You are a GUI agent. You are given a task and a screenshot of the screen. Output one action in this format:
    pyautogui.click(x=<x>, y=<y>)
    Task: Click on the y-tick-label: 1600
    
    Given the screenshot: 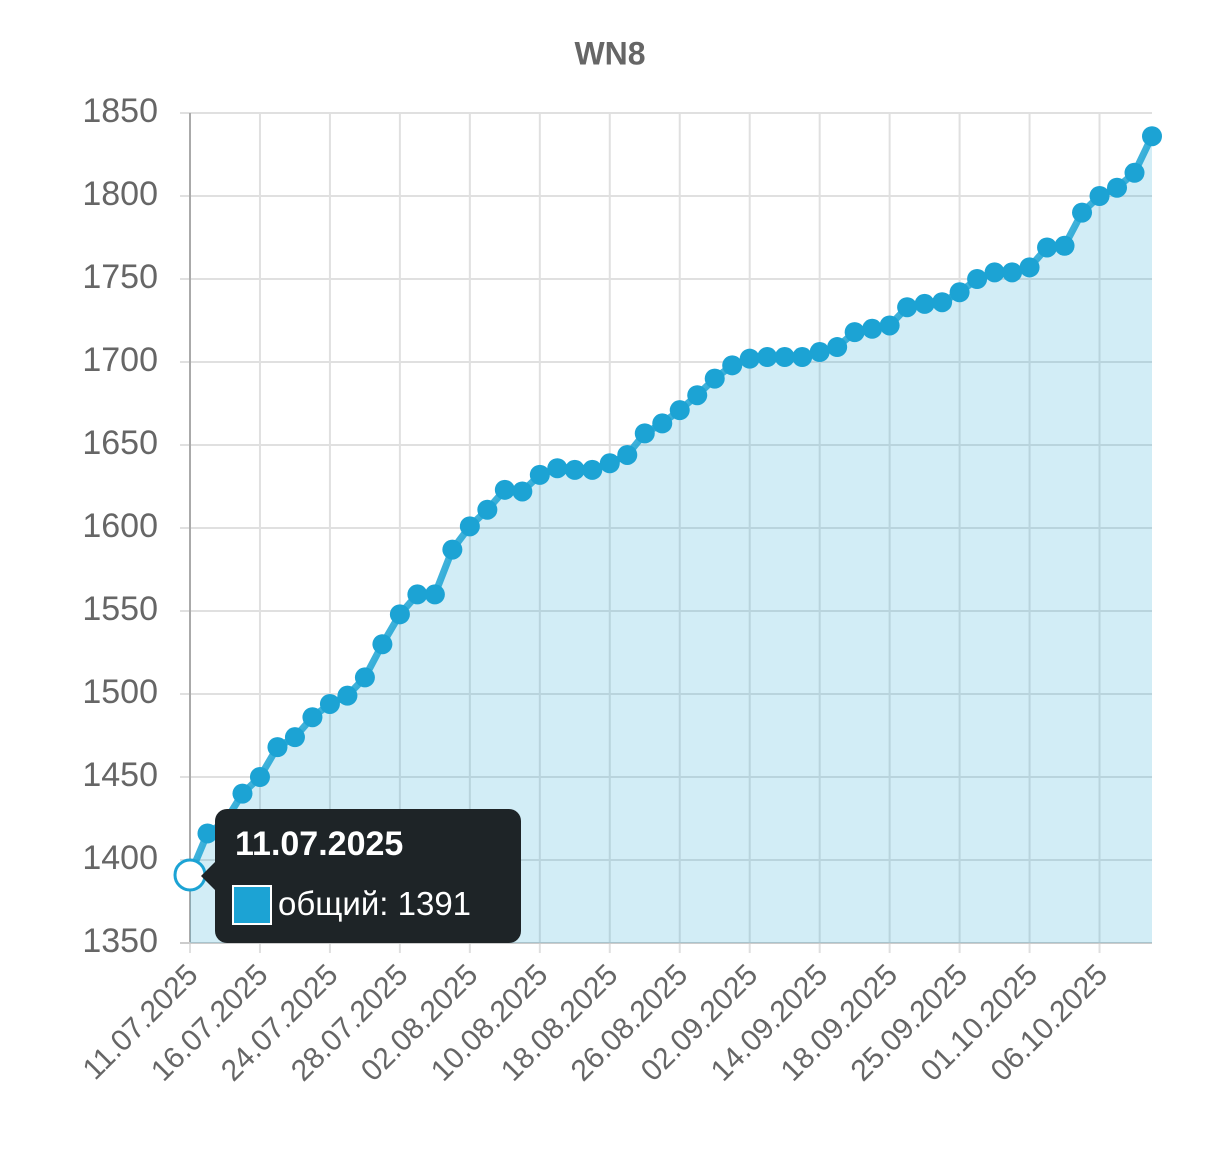 What is the action you would take?
    pyautogui.click(x=120, y=526)
    